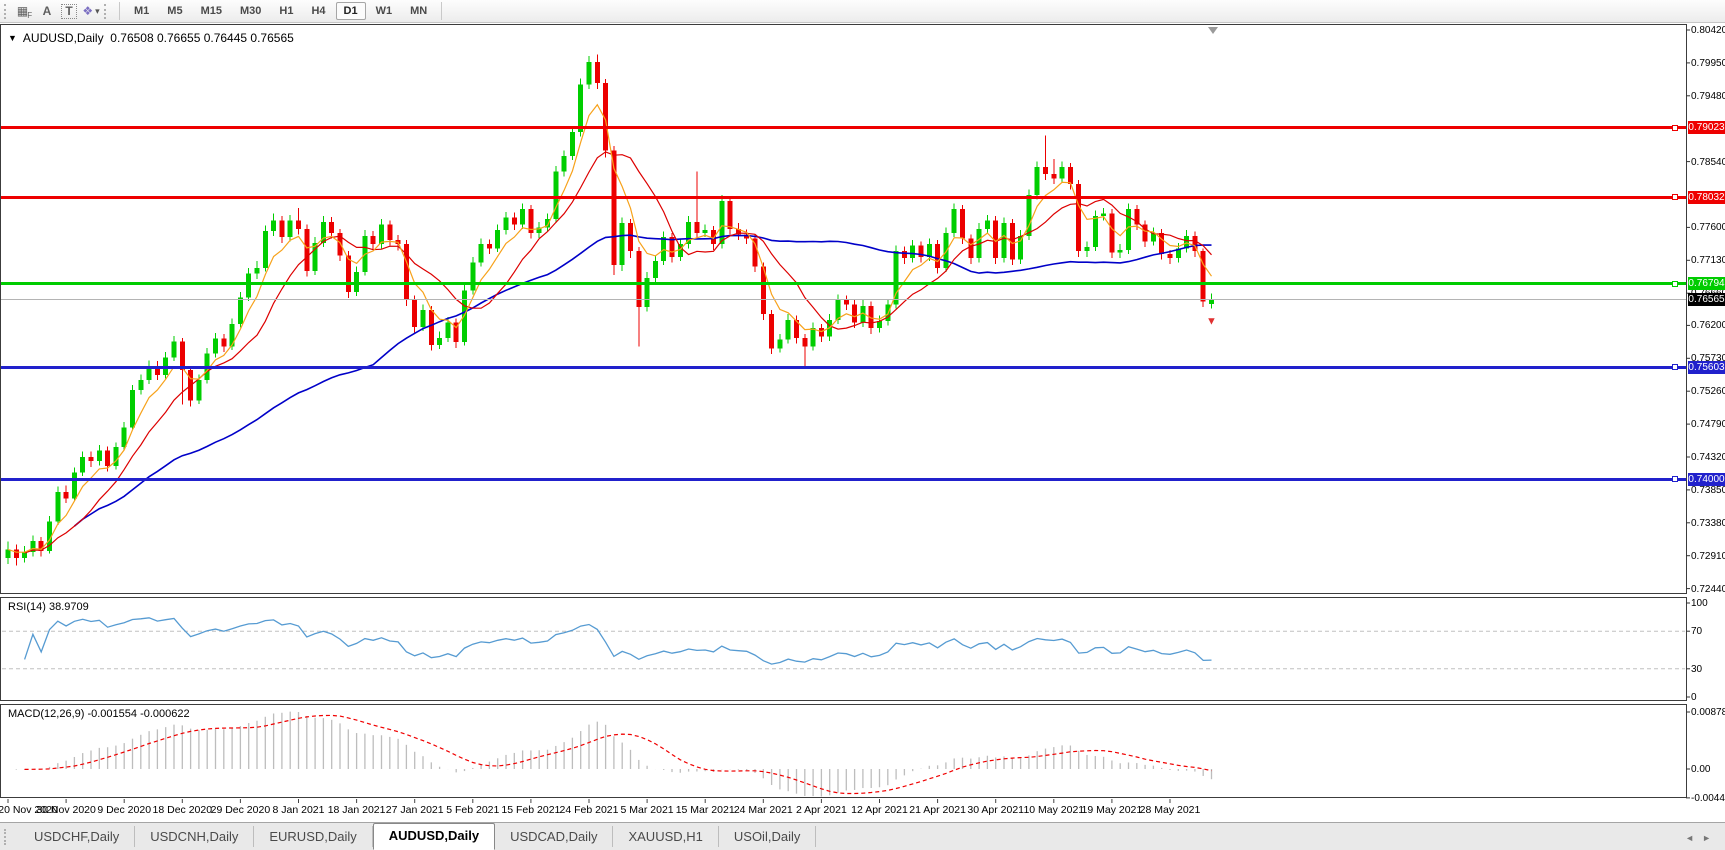 The height and width of the screenshot is (850, 1725). I want to click on date-tick-label: 20 Nov 2020, so click(29, 810).